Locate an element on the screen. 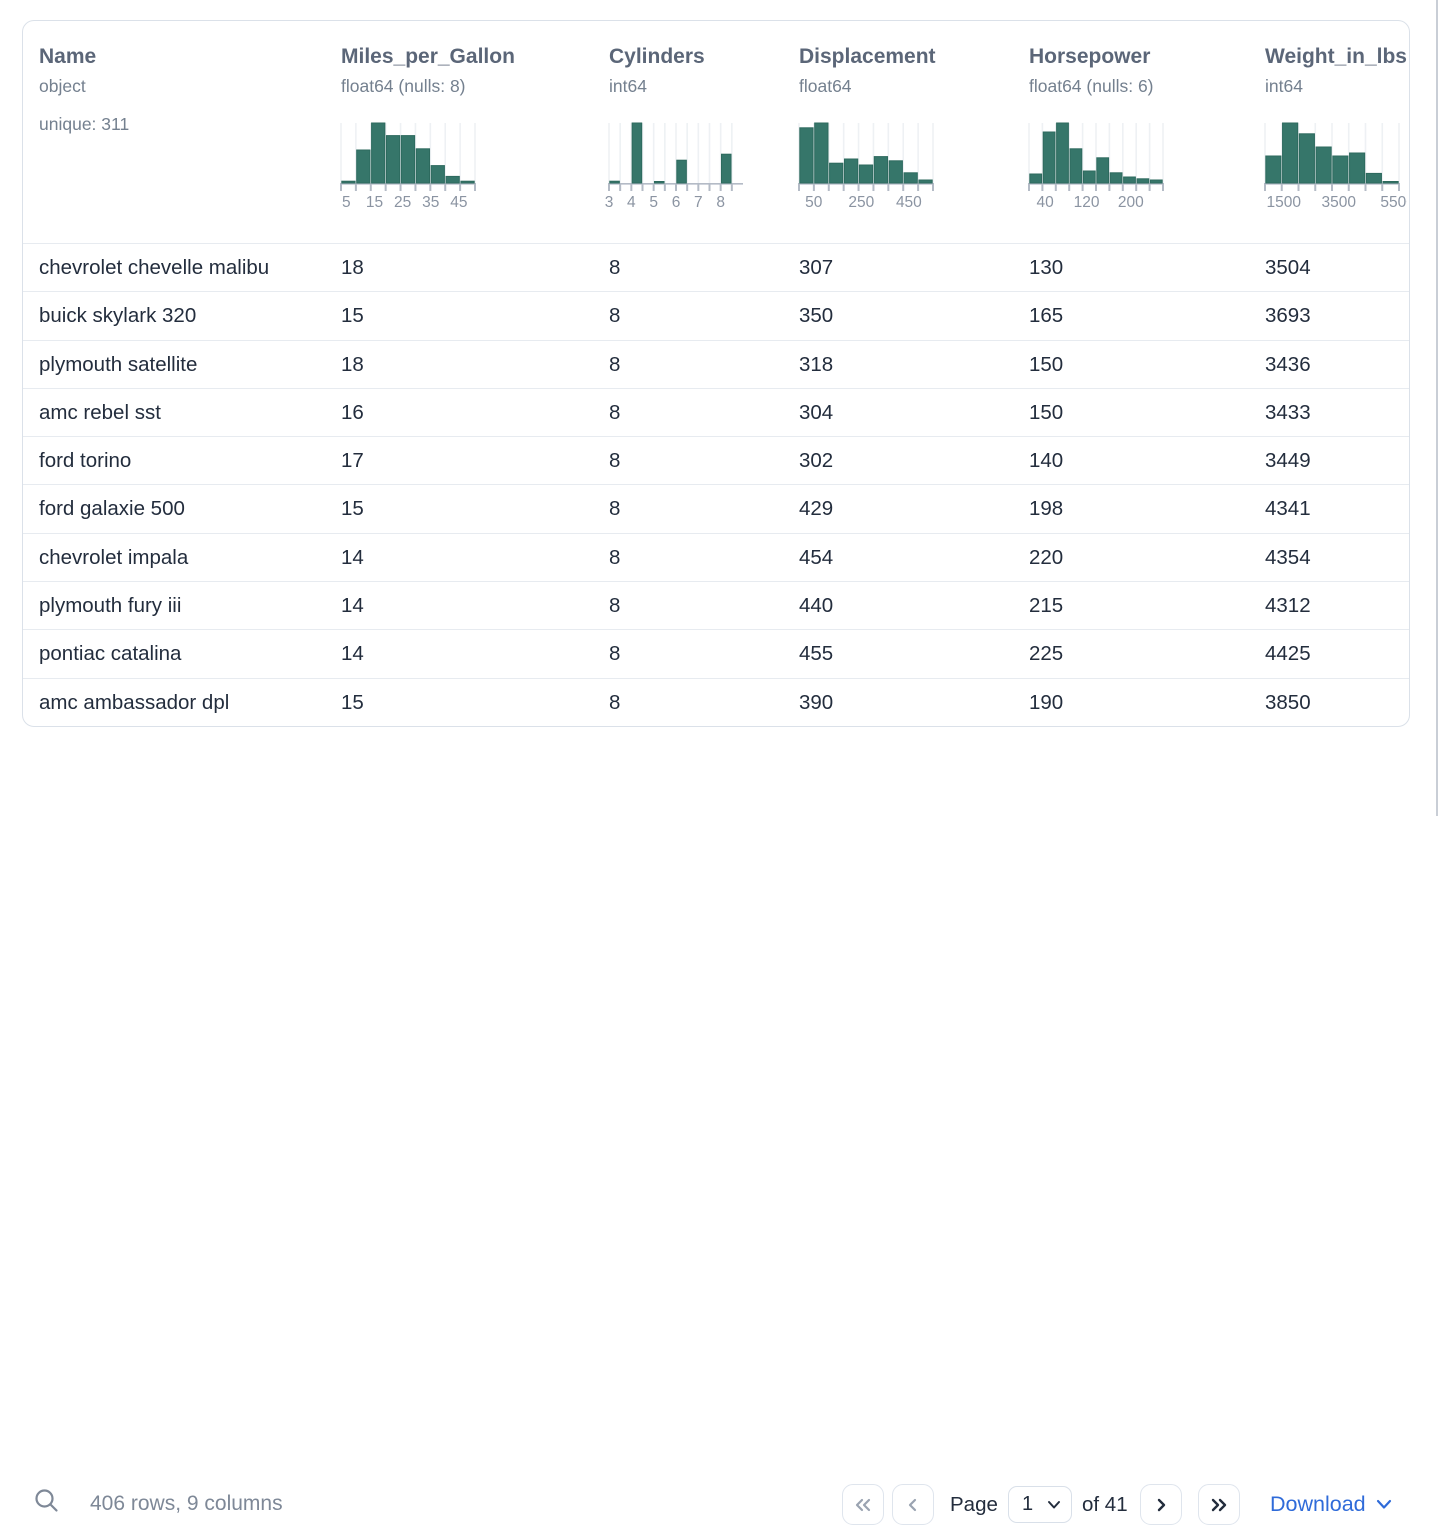 The height and width of the screenshot is (1525, 1444). histogram-miles_per_gallon: 5 15 25 35 45 is located at coordinates (408, 167).